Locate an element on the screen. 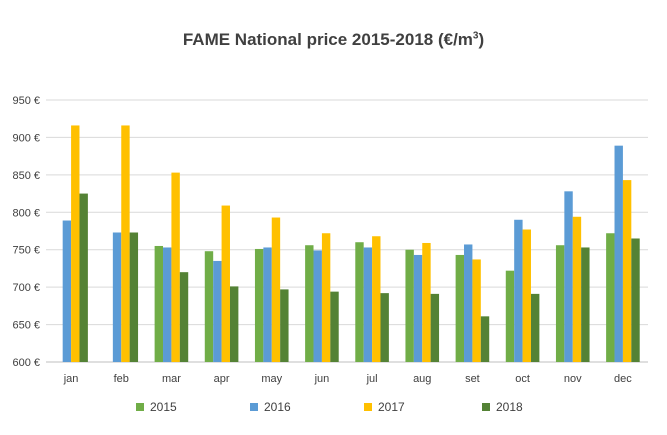 The width and height of the screenshot is (667, 435). bar-2017-aug is located at coordinates (426, 302).